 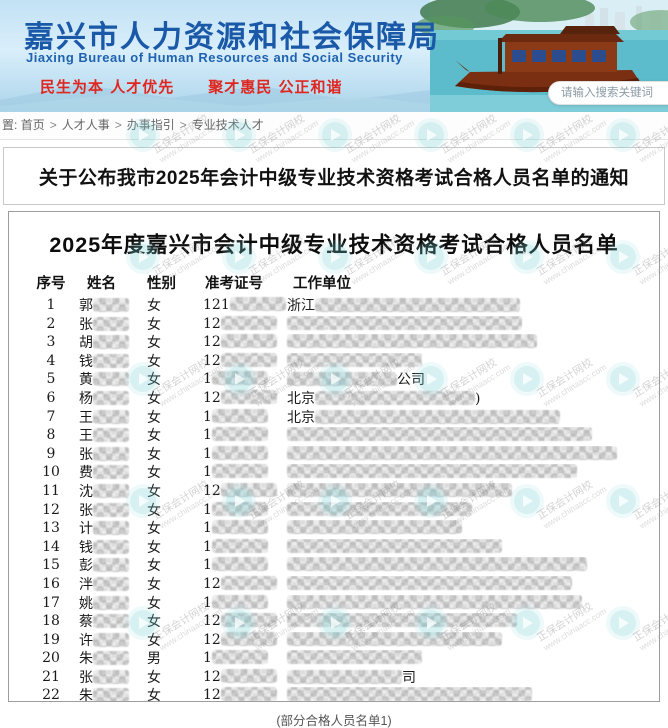 What do you see at coordinates (334, 434) in the screenshot?
I see `table-row: 8 王女 1` at bounding box center [334, 434].